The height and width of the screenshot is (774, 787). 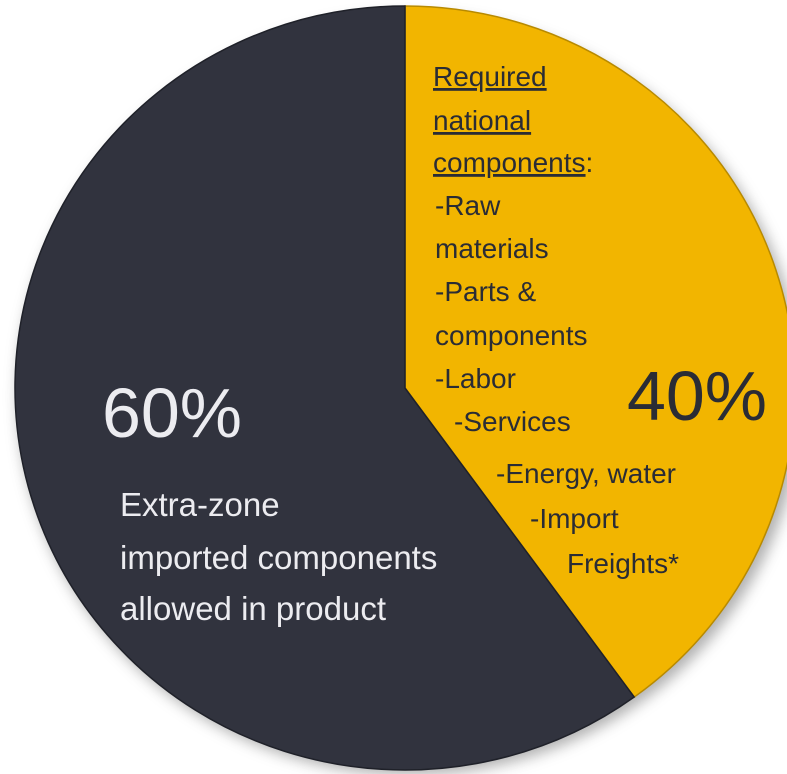 What do you see at coordinates (278, 557) in the screenshot?
I see `slice-extra-description-line-2: imported components` at bounding box center [278, 557].